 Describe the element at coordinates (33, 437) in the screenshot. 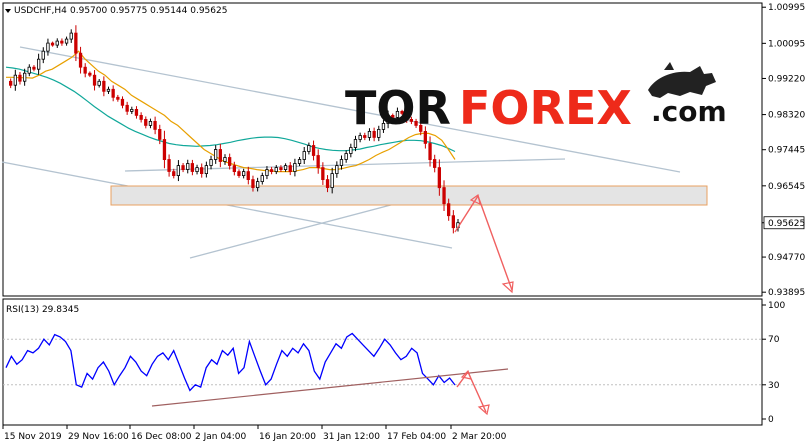

I see `x-tick-label: 15 Nov 2019` at that location.